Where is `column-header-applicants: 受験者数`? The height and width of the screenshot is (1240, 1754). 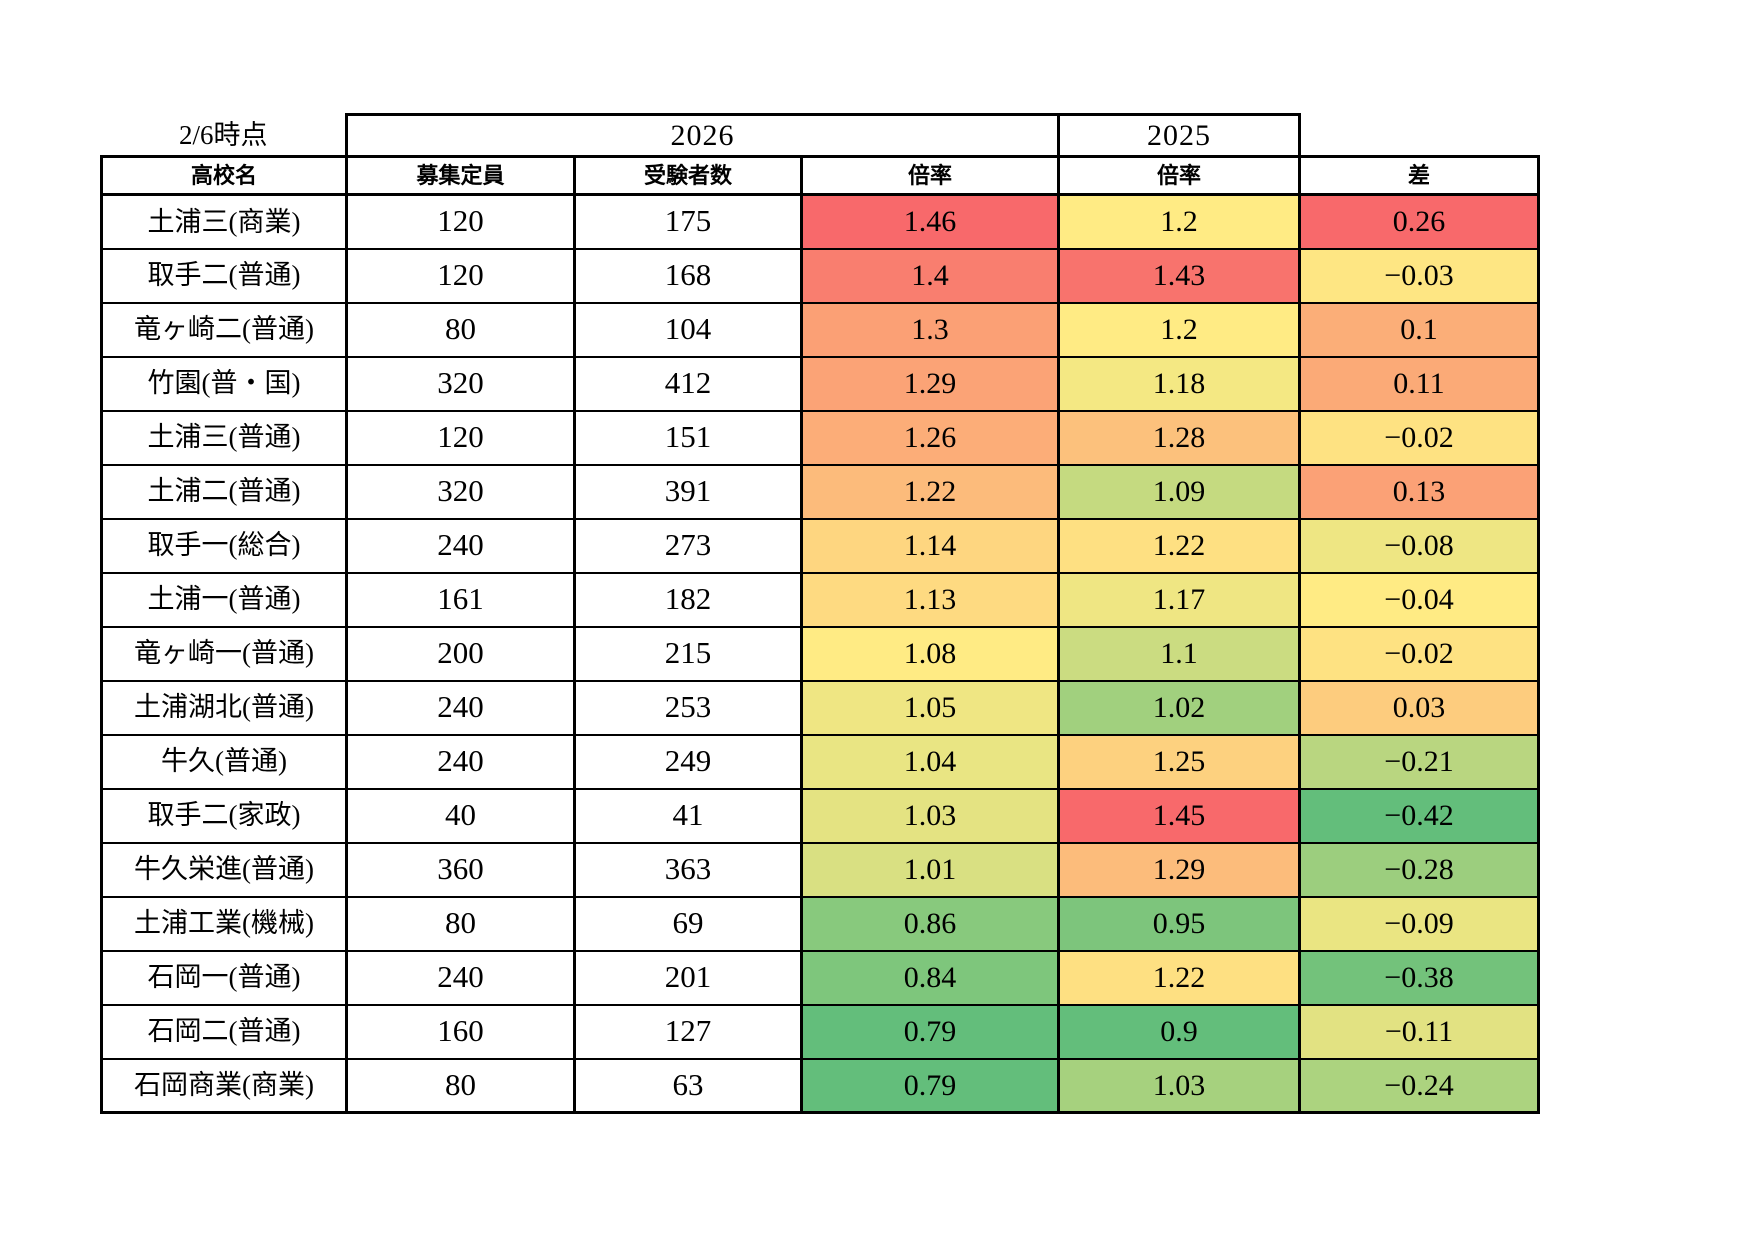 column-header-applicants: 受験者数 is located at coordinates (688, 175).